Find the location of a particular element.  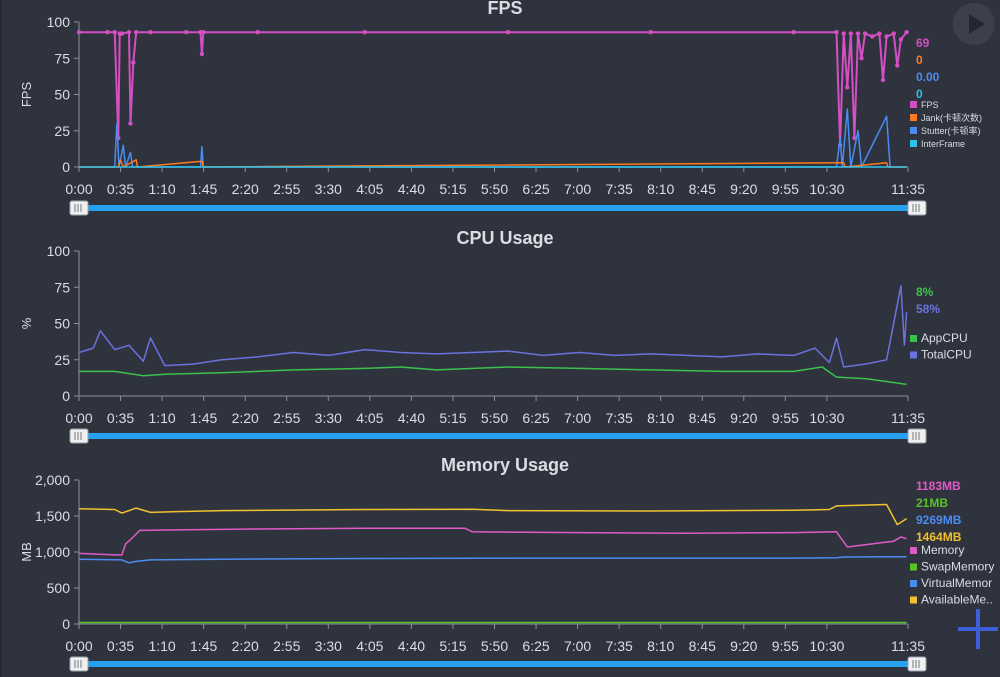

y-tick-label: 50 is located at coordinates (62, 324).